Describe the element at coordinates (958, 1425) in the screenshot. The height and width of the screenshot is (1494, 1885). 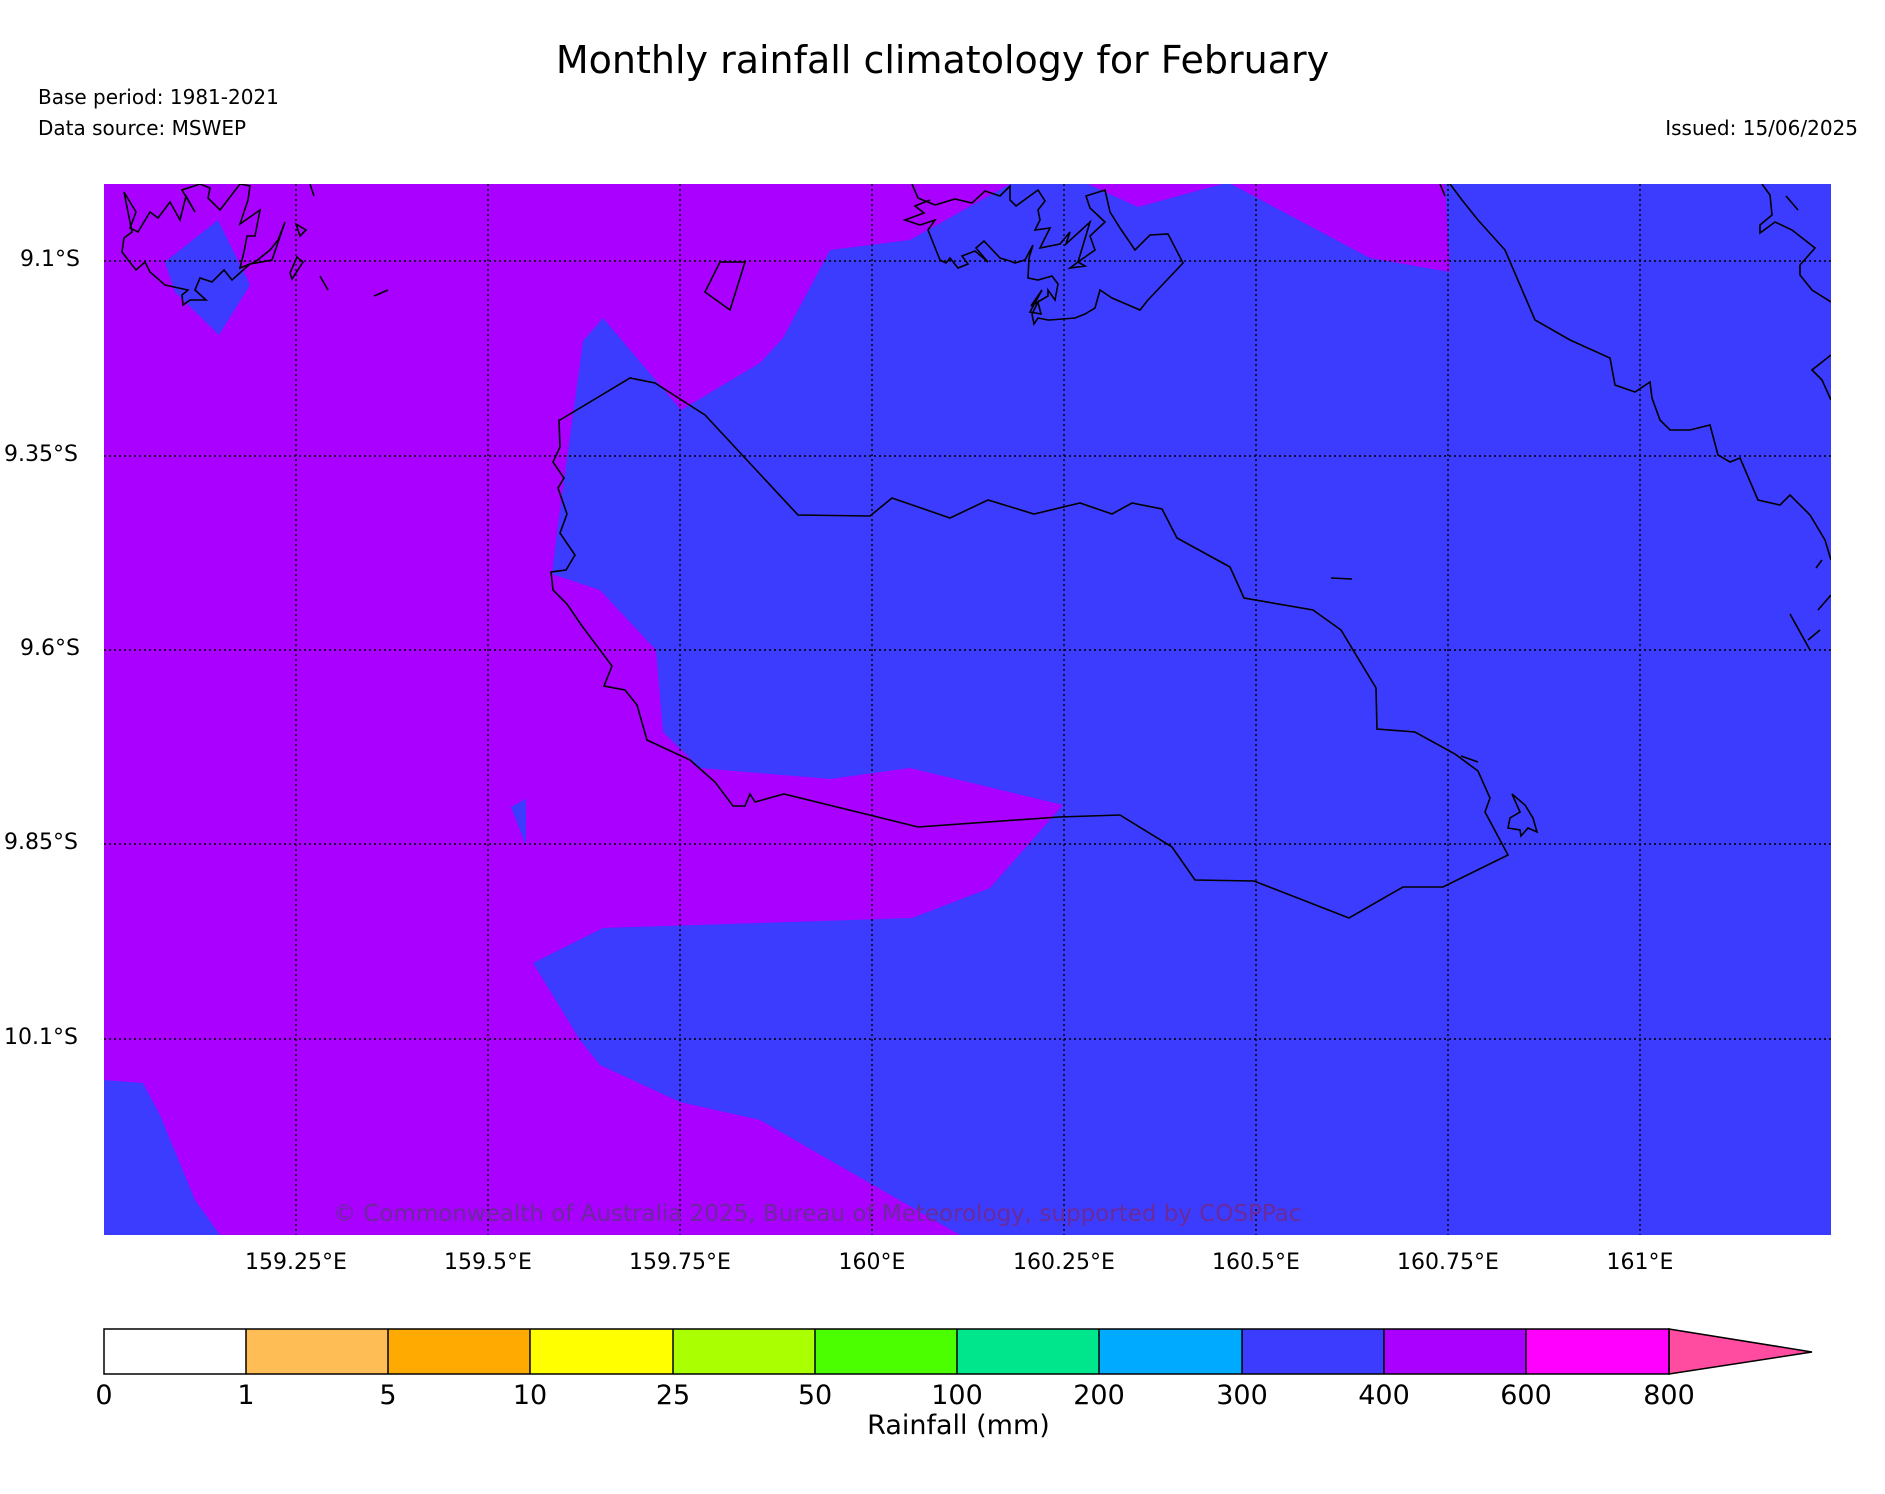
I see `colorbar-title: Rainfall (mm)` at that location.